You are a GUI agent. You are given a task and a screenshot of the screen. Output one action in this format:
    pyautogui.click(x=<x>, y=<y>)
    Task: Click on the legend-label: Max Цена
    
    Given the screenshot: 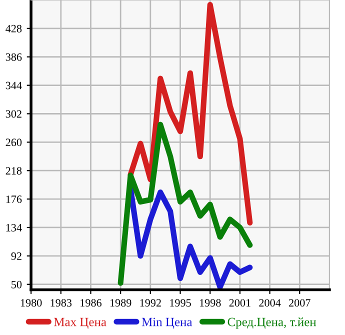 What is the action you would take?
    pyautogui.click(x=80, y=323)
    